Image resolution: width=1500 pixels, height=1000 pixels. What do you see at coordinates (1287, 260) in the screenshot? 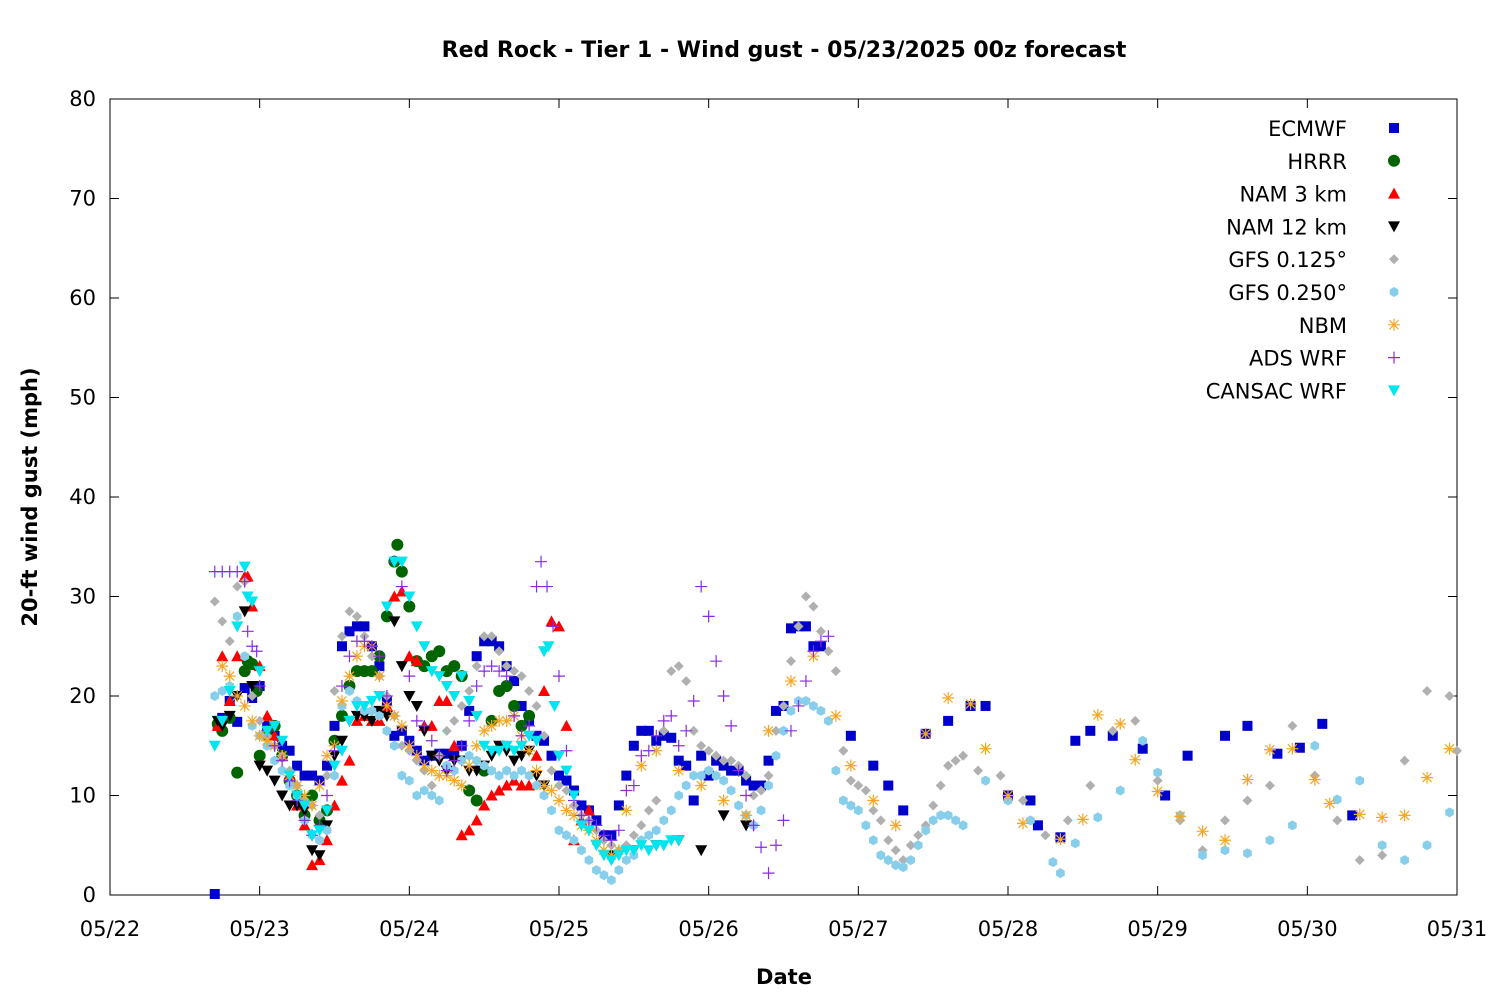
I see `legend-label: GFS 0.125°` at bounding box center [1287, 260].